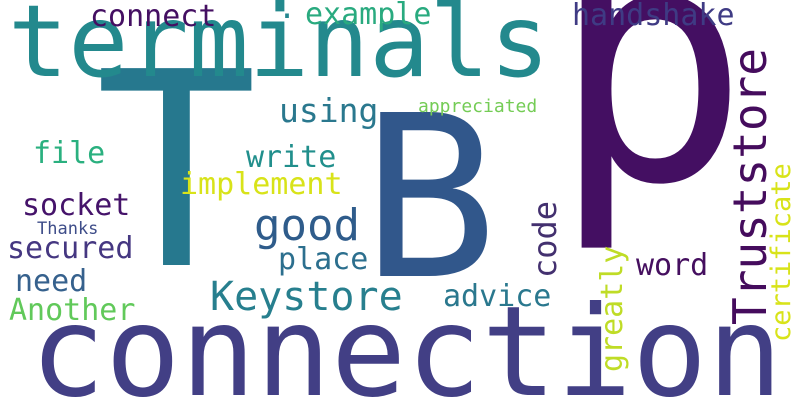 This screenshot has height=400, width=800. What do you see at coordinates (612, 308) in the screenshot?
I see `word-greatly: greatly` at bounding box center [612, 308].